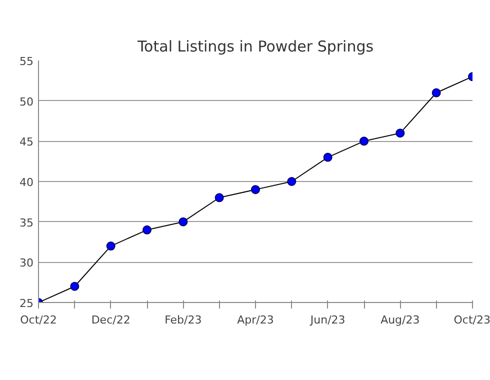  Describe the element at coordinates (255, 47) in the screenshot. I see `chart-title: Total Listings in Powder Springs` at that location.